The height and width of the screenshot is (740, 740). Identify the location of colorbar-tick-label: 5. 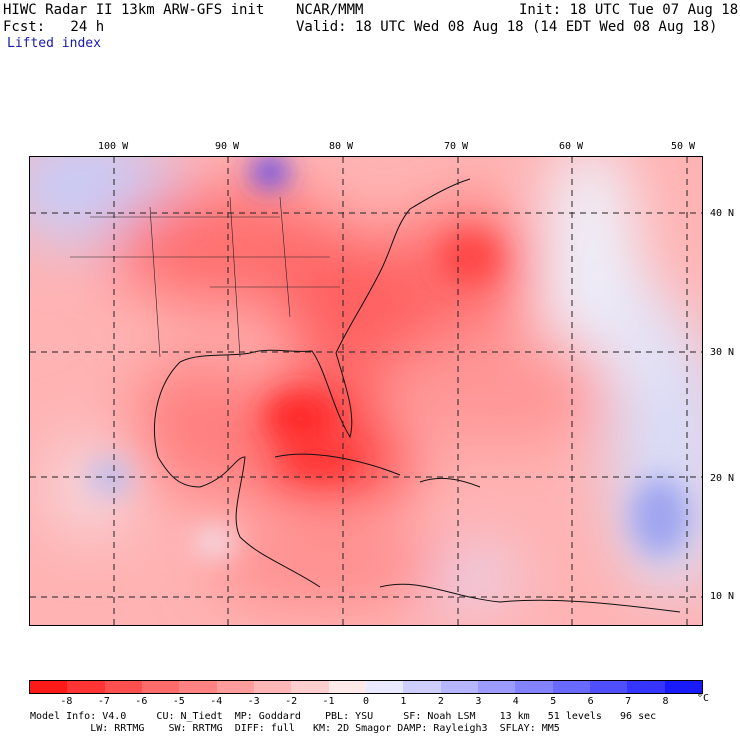
(553, 701).